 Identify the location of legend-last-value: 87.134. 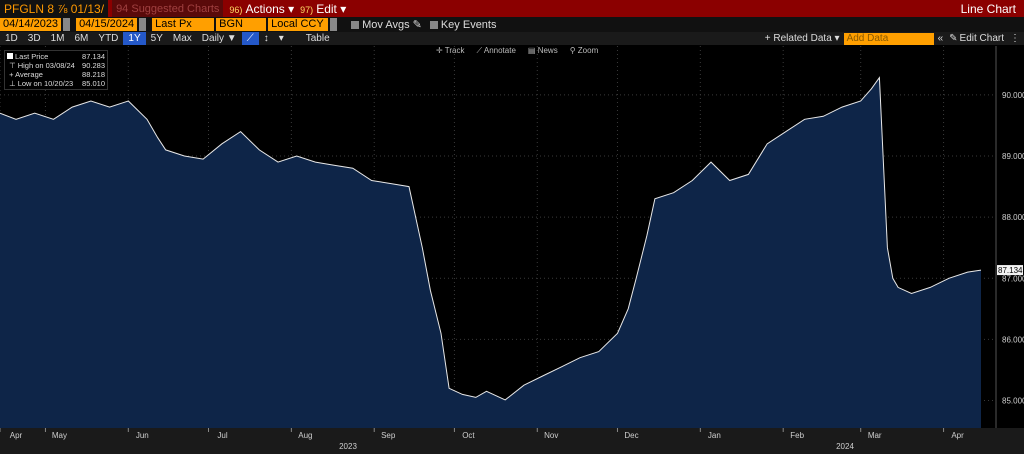
(93, 56).